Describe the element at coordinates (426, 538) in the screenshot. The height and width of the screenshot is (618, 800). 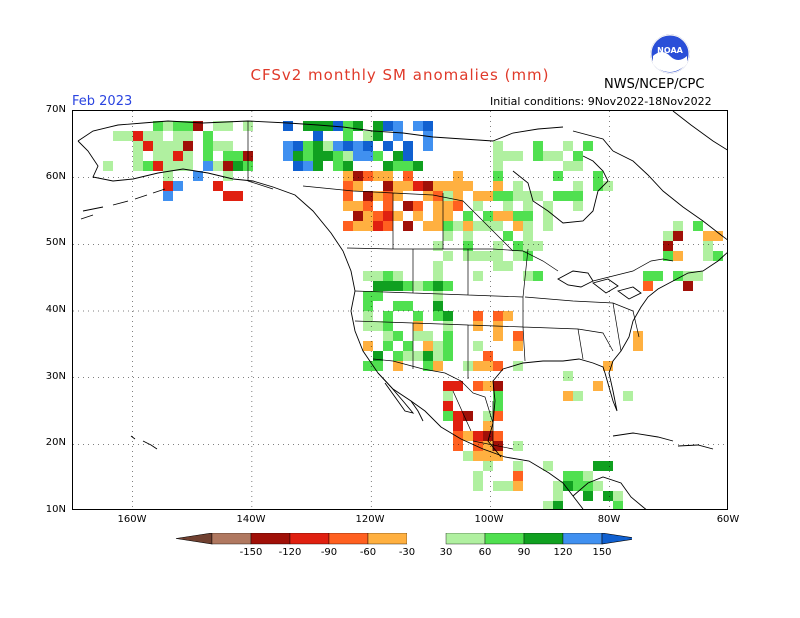
I see `legend-swatch` at that location.